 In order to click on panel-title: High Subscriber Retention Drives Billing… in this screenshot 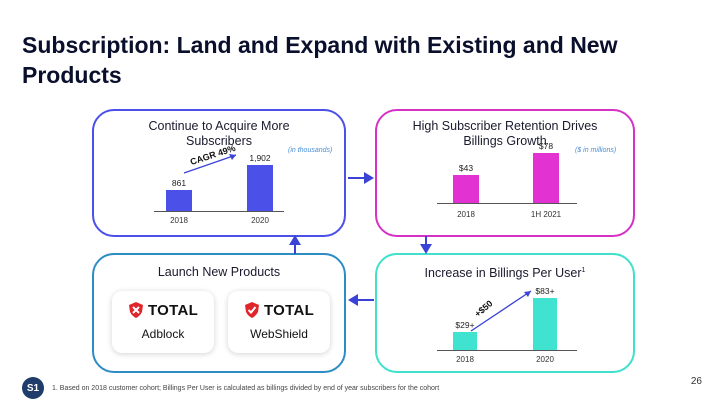, I will do `click(505, 133)`.